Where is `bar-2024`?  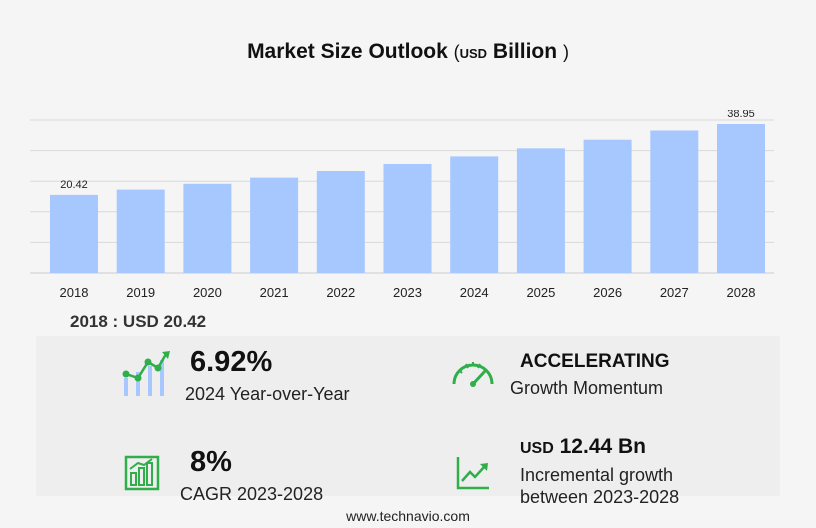
bar-2024 is located at coordinates (474, 214).